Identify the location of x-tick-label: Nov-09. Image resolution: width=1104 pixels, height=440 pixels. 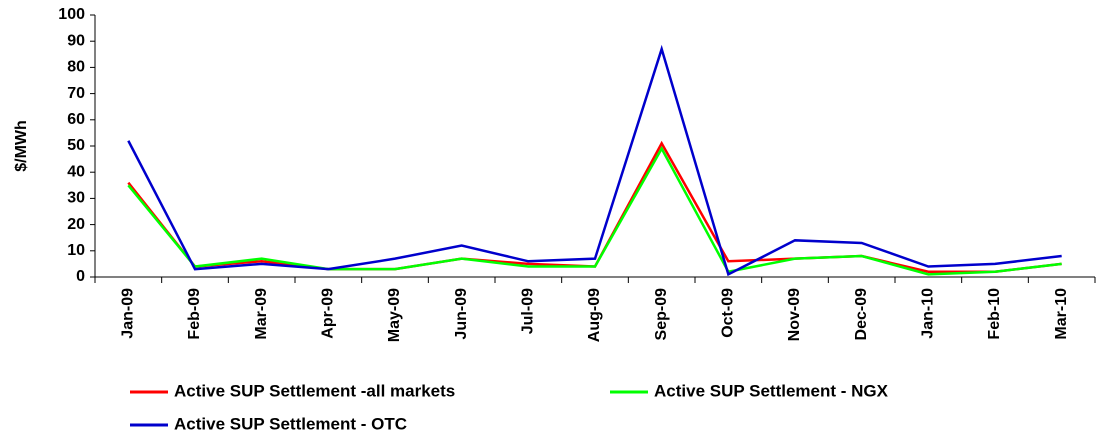
(794, 314).